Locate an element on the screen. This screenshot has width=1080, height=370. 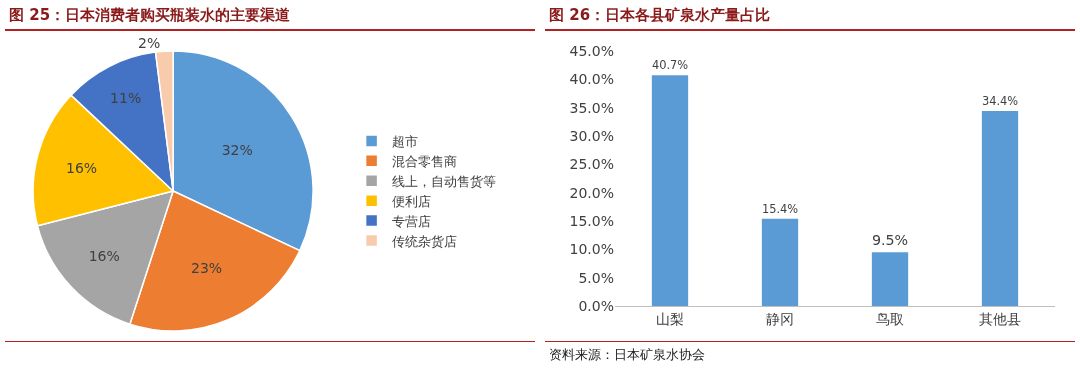
y-tick-label: 45.0% is located at coordinates (591, 50).